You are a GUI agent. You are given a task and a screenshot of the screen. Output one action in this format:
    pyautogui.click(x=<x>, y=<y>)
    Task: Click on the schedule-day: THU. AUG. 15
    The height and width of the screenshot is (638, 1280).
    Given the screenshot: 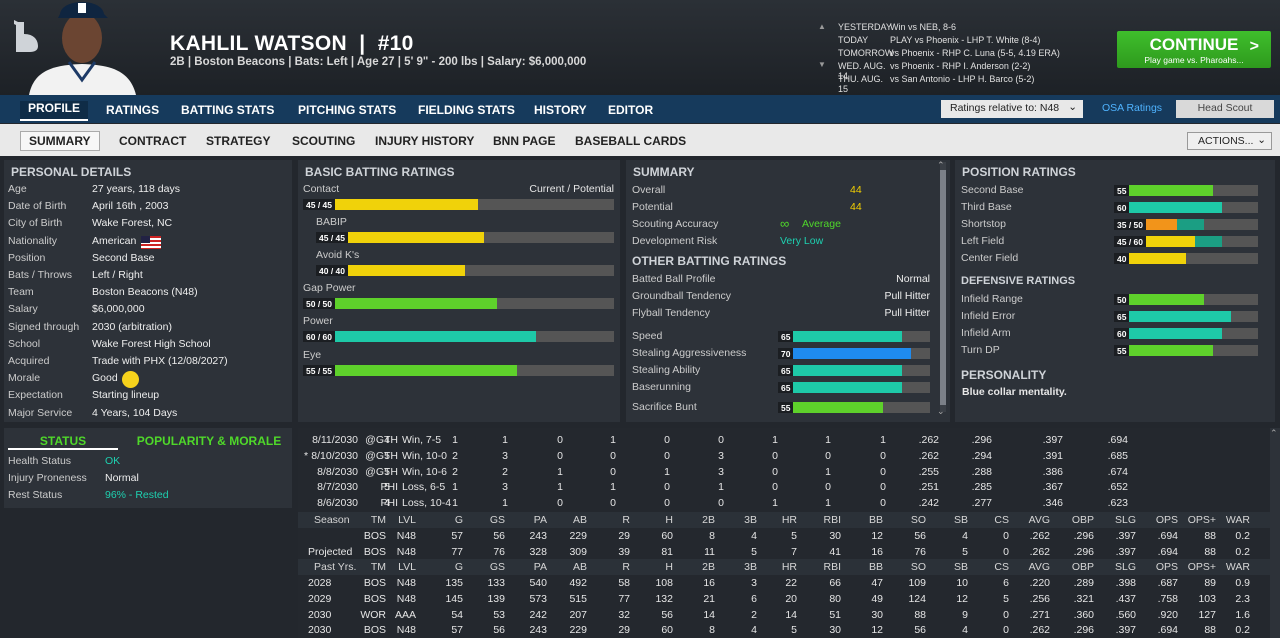 What is the action you would take?
    pyautogui.click(x=861, y=84)
    